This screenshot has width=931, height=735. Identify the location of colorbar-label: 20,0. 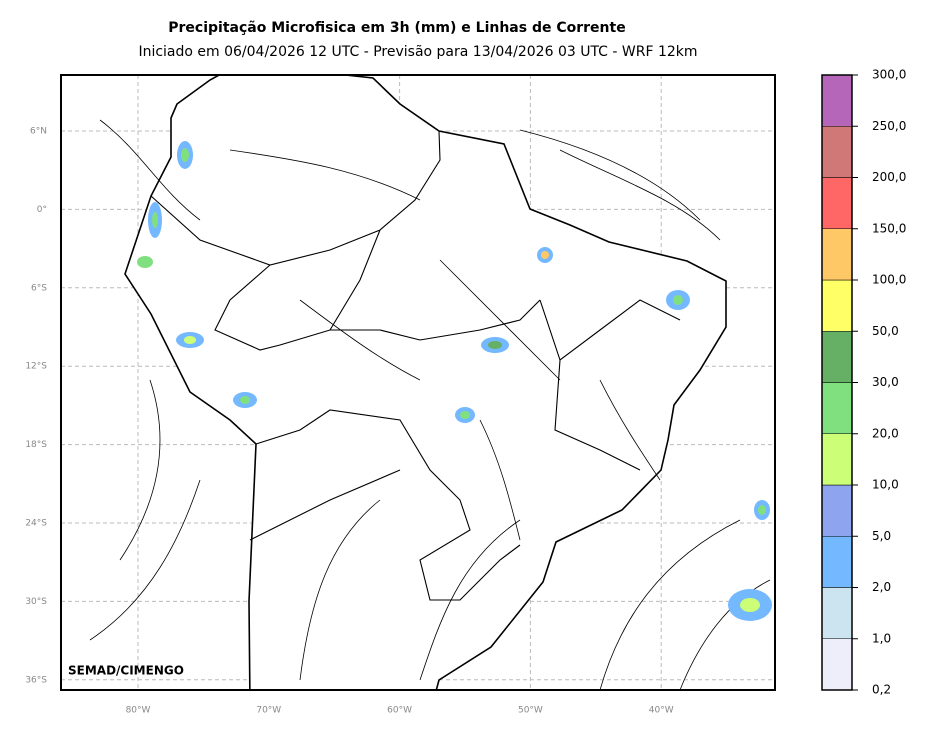
(885, 433).